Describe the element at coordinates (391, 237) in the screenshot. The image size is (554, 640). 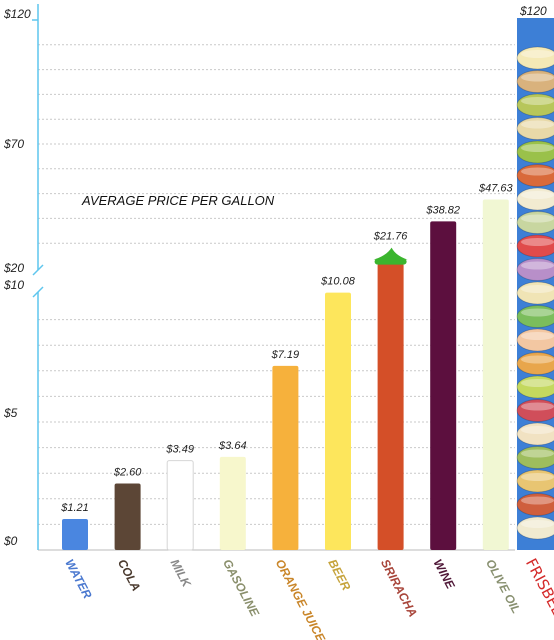
I see `data-label: $21.76` at that location.